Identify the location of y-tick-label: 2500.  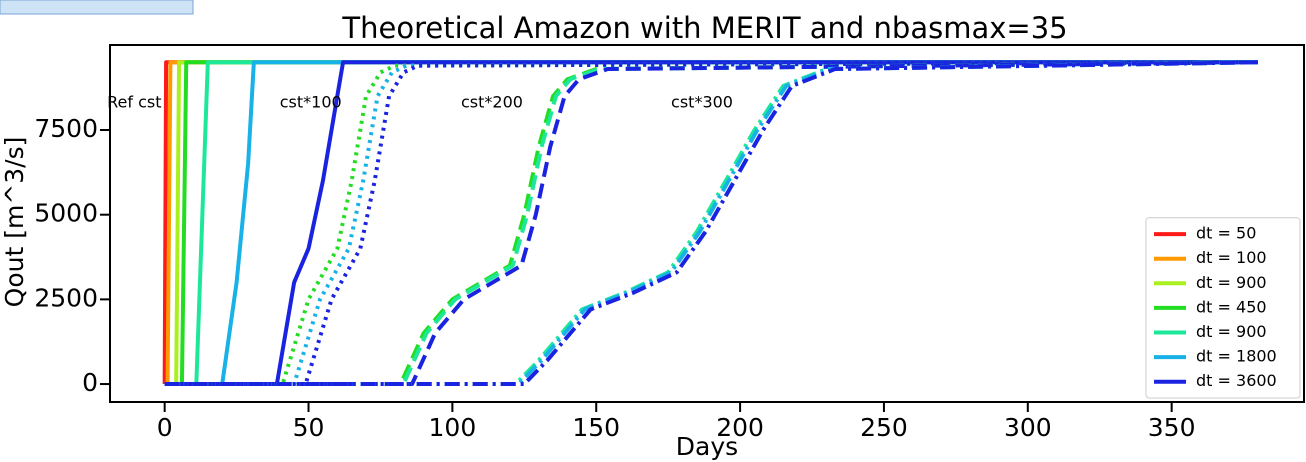
(66, 297).